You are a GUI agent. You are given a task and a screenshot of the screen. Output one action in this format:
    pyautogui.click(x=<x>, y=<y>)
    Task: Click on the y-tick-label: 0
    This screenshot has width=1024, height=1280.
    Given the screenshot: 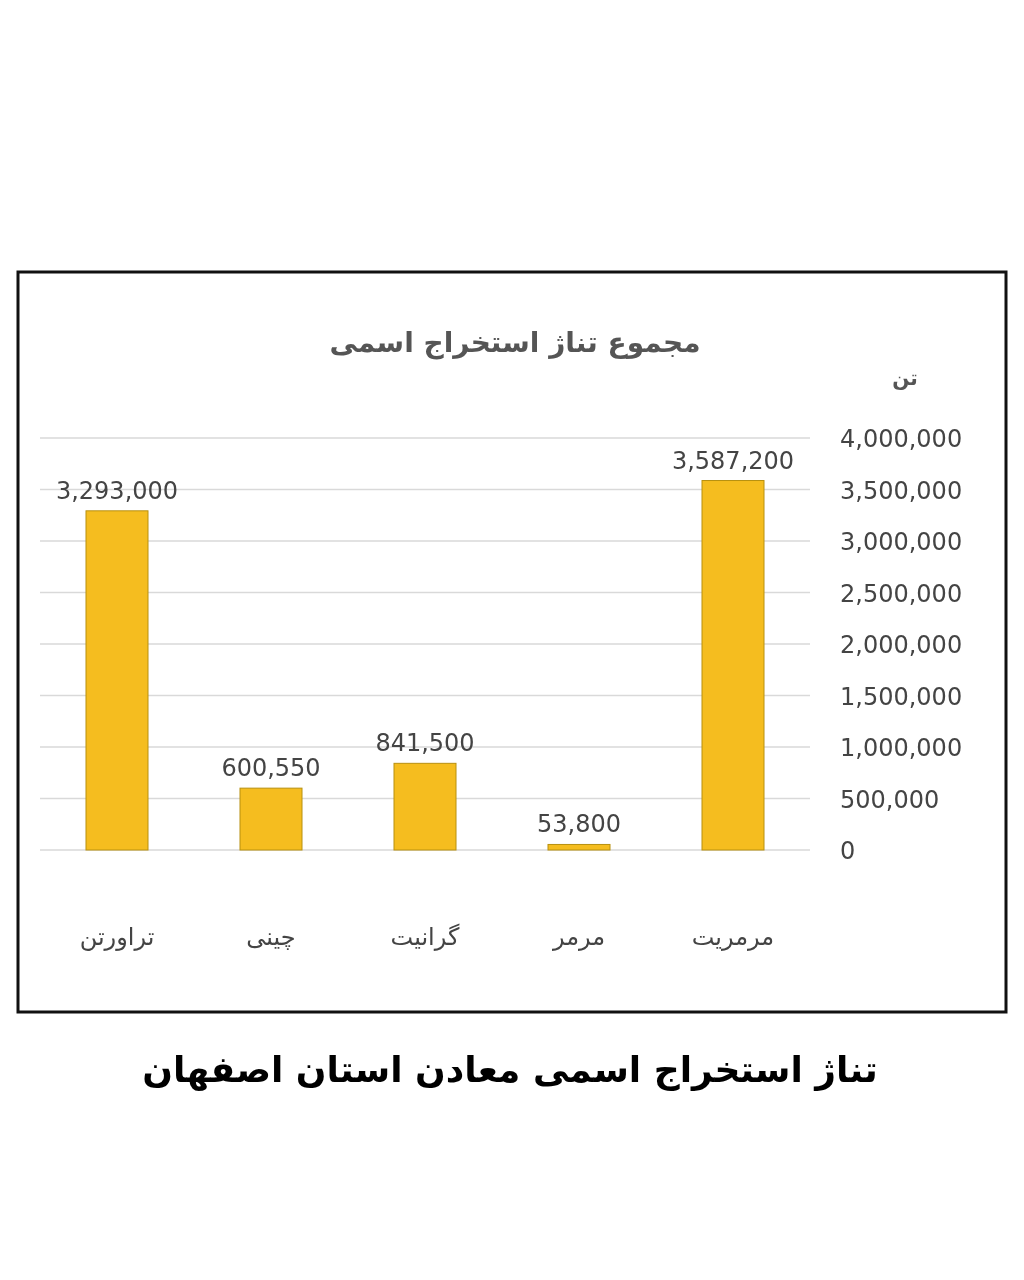 What is the action you would take?
    pyautogui.click(x=848, y=851)
    